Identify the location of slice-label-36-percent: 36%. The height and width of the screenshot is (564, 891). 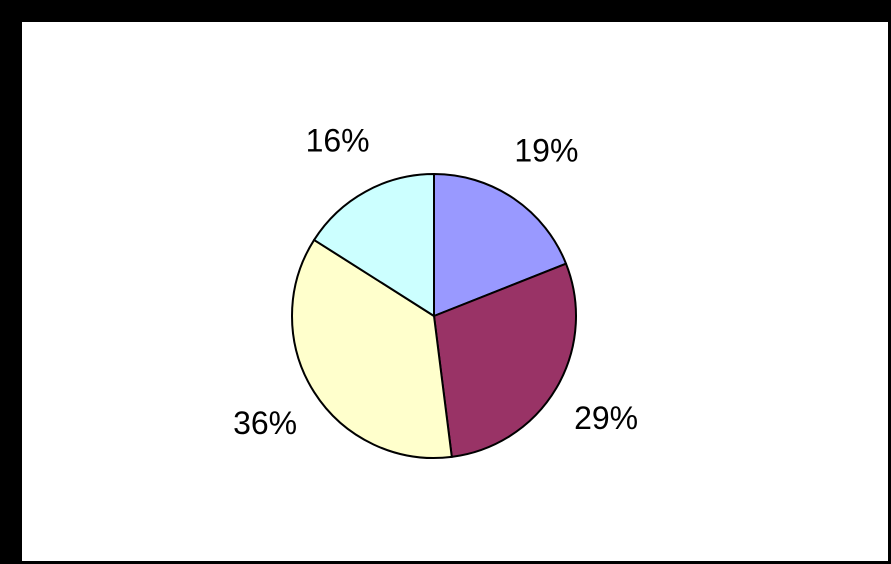
(265, 423).